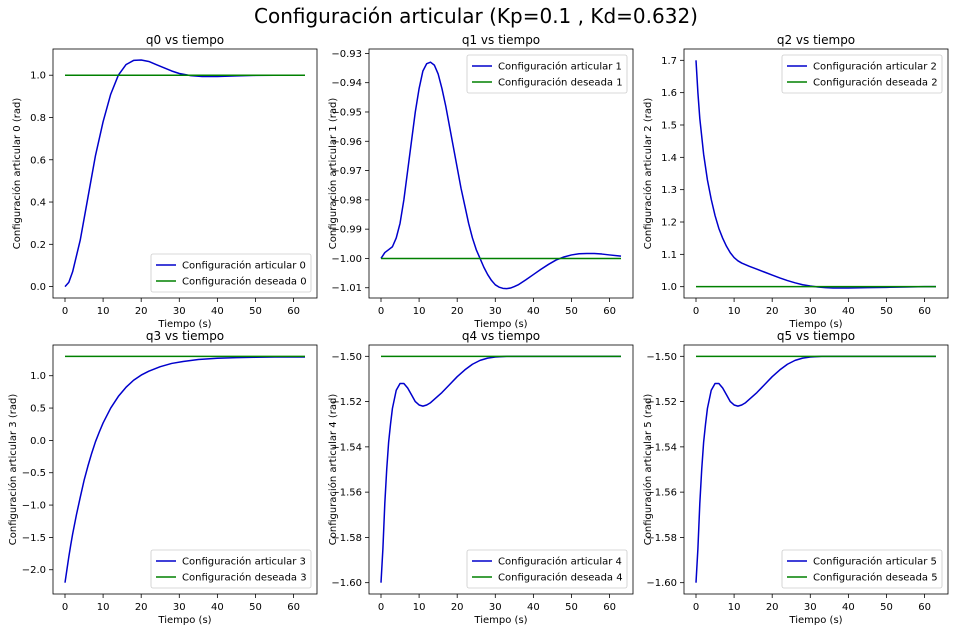 This screenshot has height=632, width=953. What do you see at coordinates (34, 538) in the screenshot?
I see `y-tick-label: −1.5` at bounding box center [34, 538].